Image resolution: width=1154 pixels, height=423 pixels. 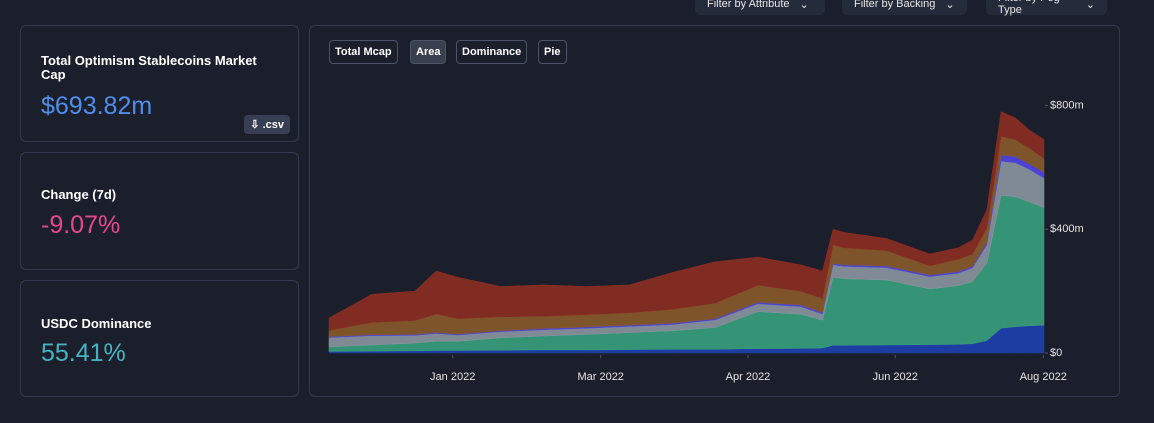 What do you see at coordinates (1067, 105) in the screenshot?
I see `y-tick-label: $800m` at bounding box center [1067, 105].